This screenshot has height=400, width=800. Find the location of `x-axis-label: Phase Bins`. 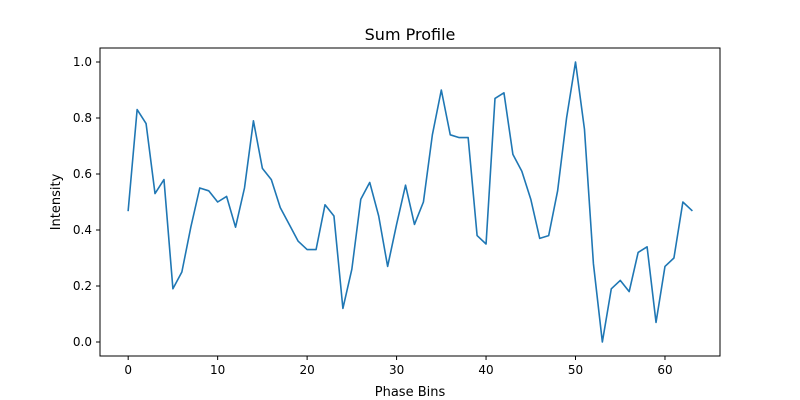

x-axis-label: Phase Bins is located at coordinates (410, 392).